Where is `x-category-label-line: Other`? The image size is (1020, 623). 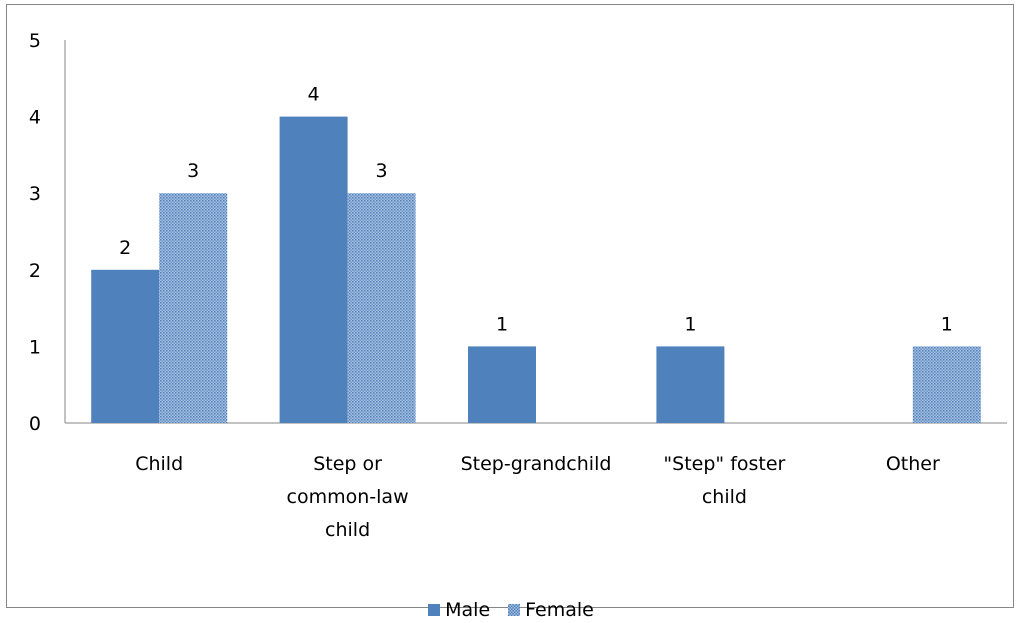 x-category-label-line: Other is located at coordinates (913, 464).